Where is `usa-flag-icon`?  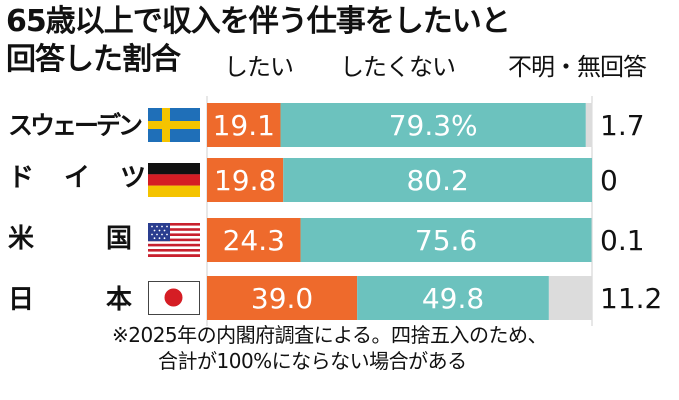
usa-flag-icon is located at coordinates (174, 240).